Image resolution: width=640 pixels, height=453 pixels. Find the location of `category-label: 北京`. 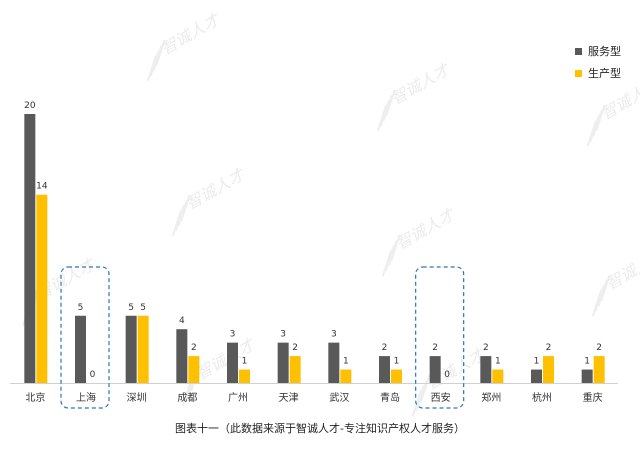

category-label: 北京 is located at coordinates (35, 397).